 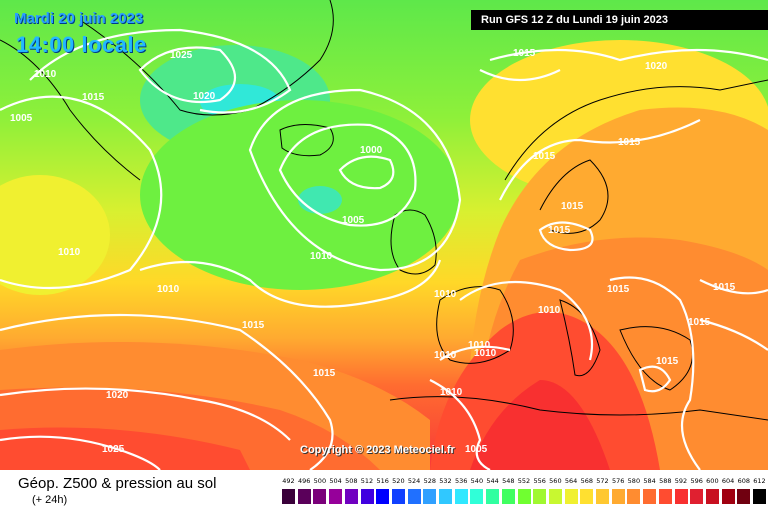 I want to click on legend-label: 612, so click(x=759, y=481).